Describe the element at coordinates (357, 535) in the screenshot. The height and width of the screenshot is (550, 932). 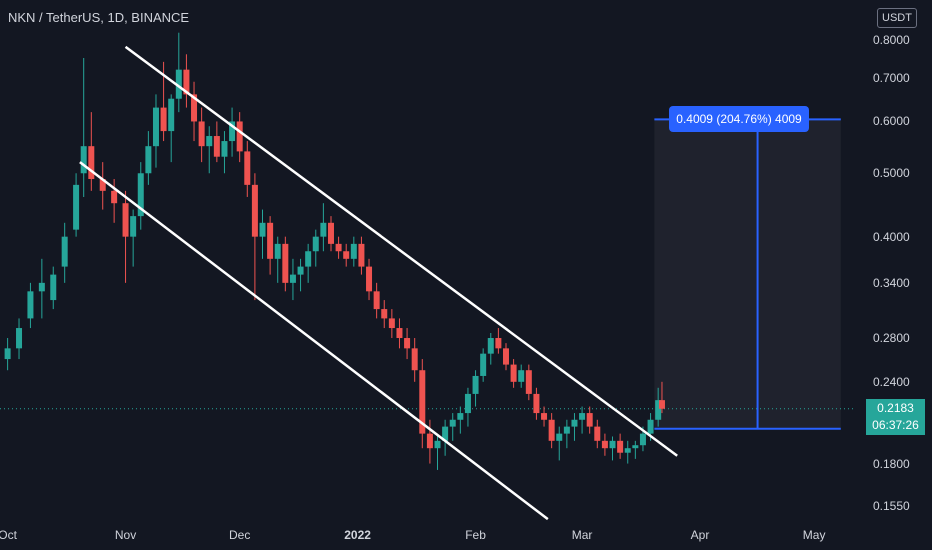
I see `x-tick-label: 2022` at that location.